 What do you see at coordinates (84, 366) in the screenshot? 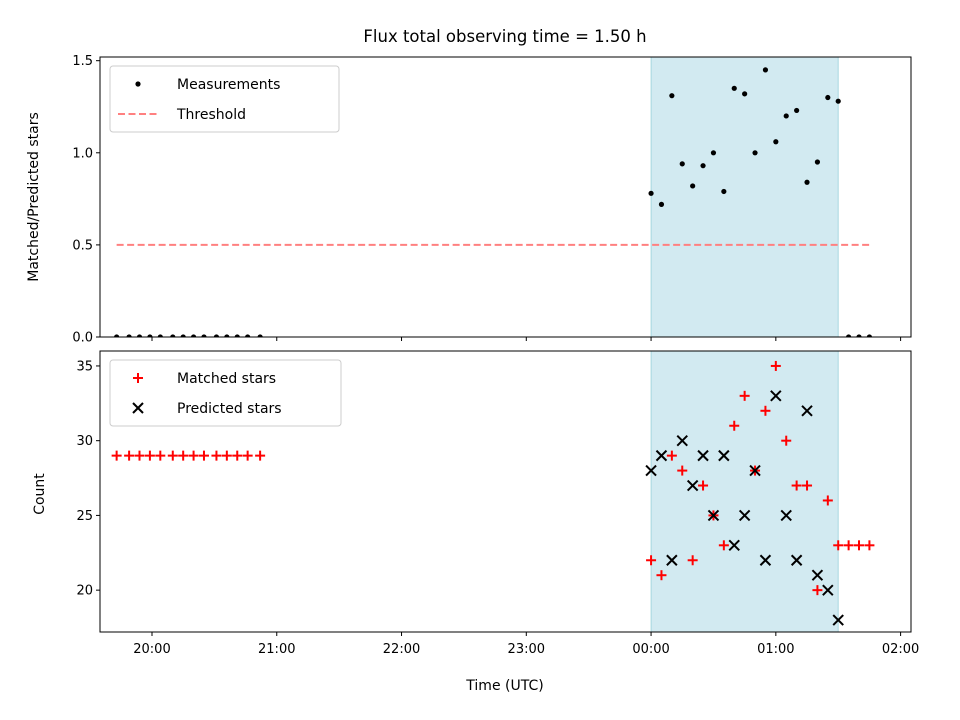
I see `bottom-y-tick-label: 35` at bounding box center [84, 366].